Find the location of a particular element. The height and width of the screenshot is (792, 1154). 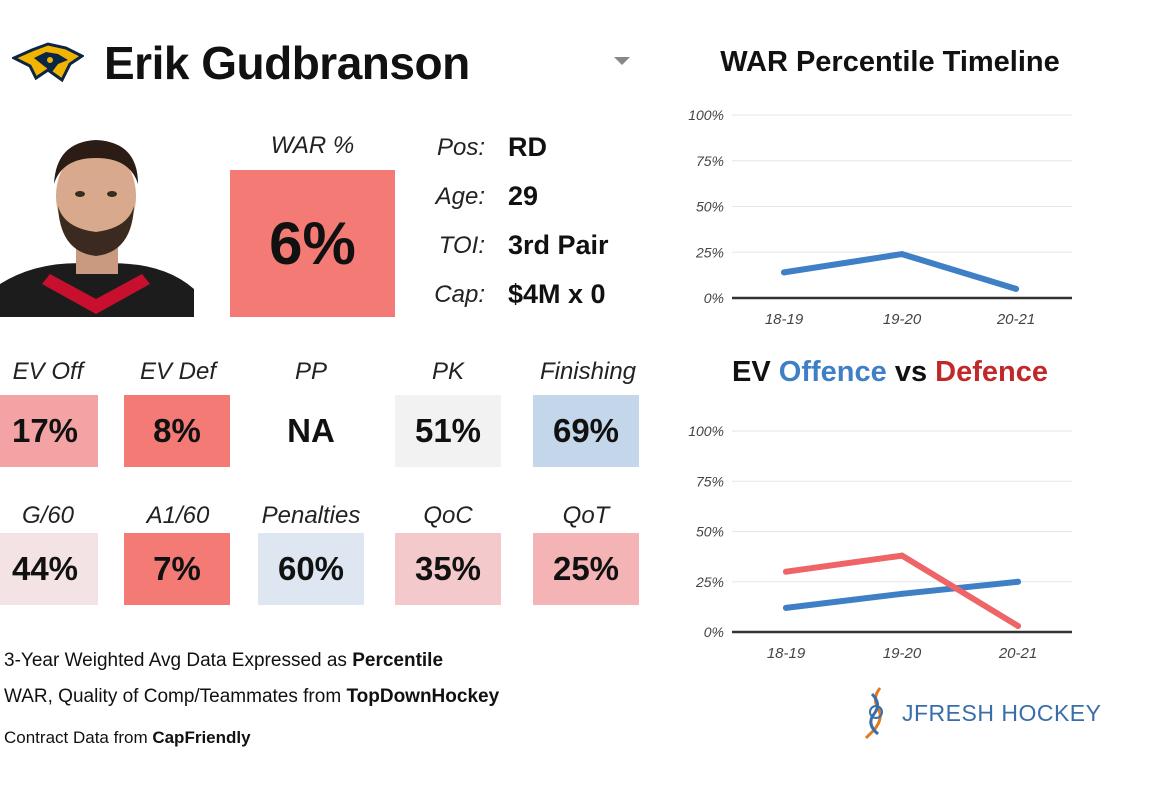

chart2-title-part: EV is located at coordinates (755, 372).